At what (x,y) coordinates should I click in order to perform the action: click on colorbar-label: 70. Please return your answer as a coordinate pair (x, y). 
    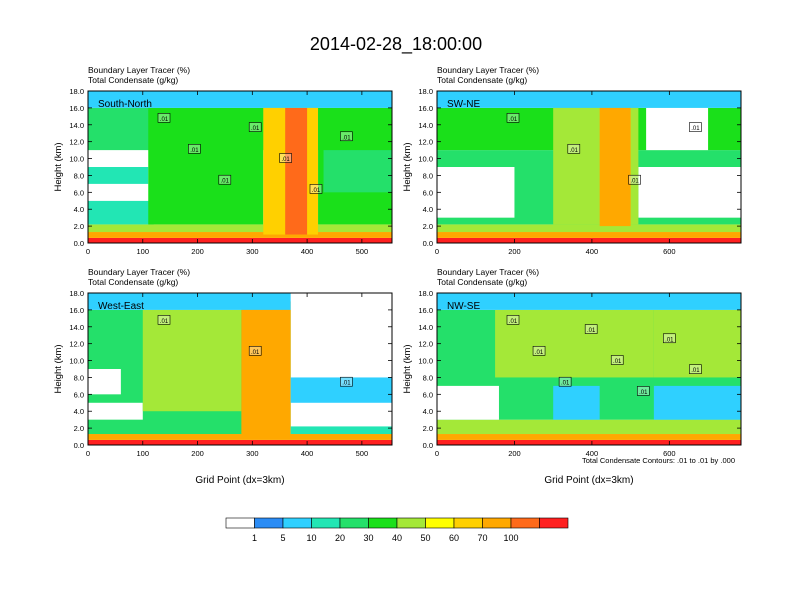
    Looking at the image, I should click on (482, 538).